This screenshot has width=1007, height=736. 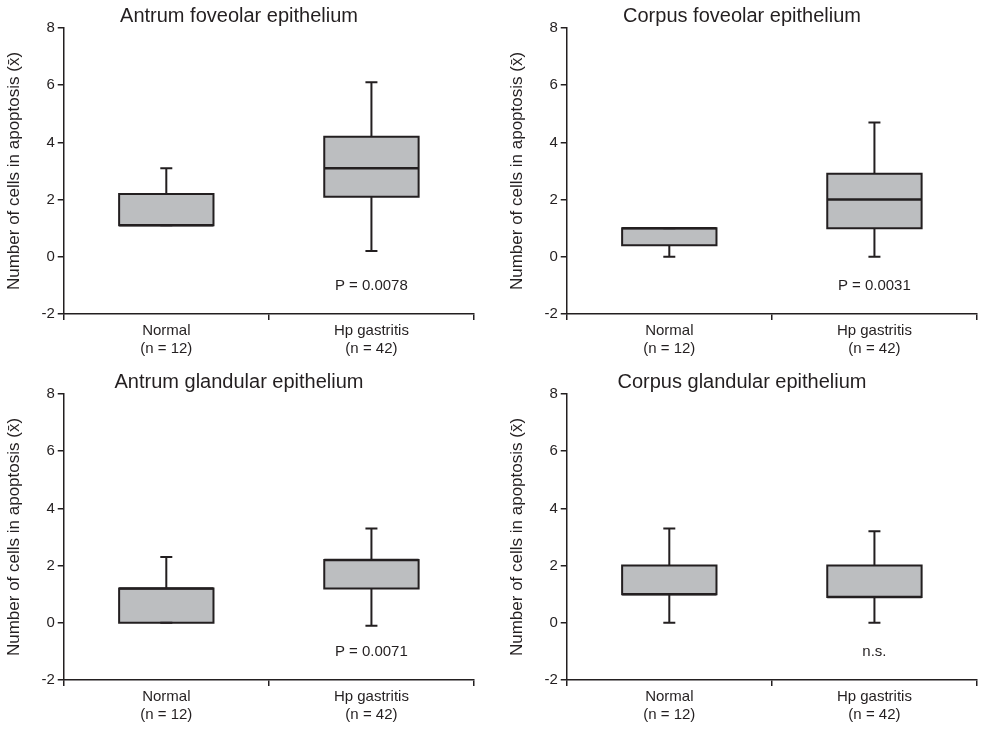 I want to click on chart-title: Antrum foveolar epithelium, so click(x=239, y=14).